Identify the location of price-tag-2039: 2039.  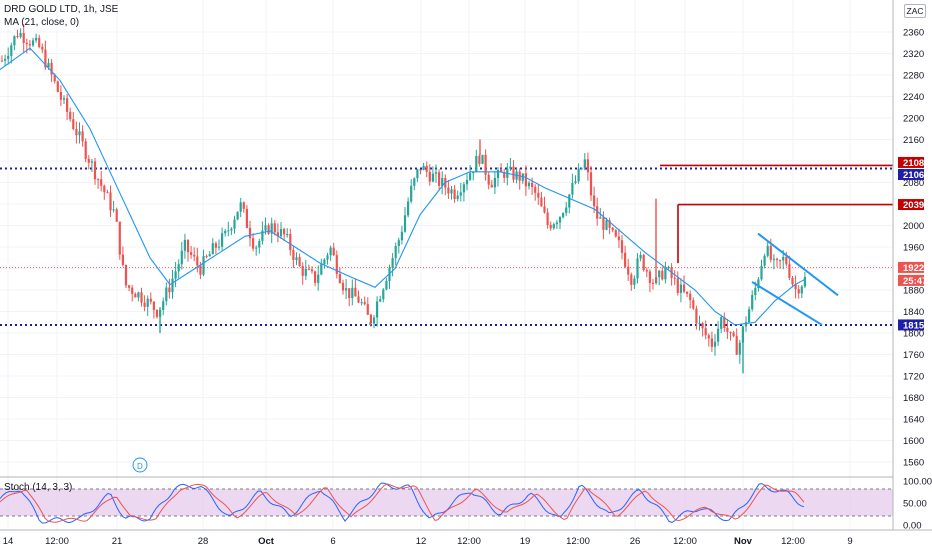
(913, 205).